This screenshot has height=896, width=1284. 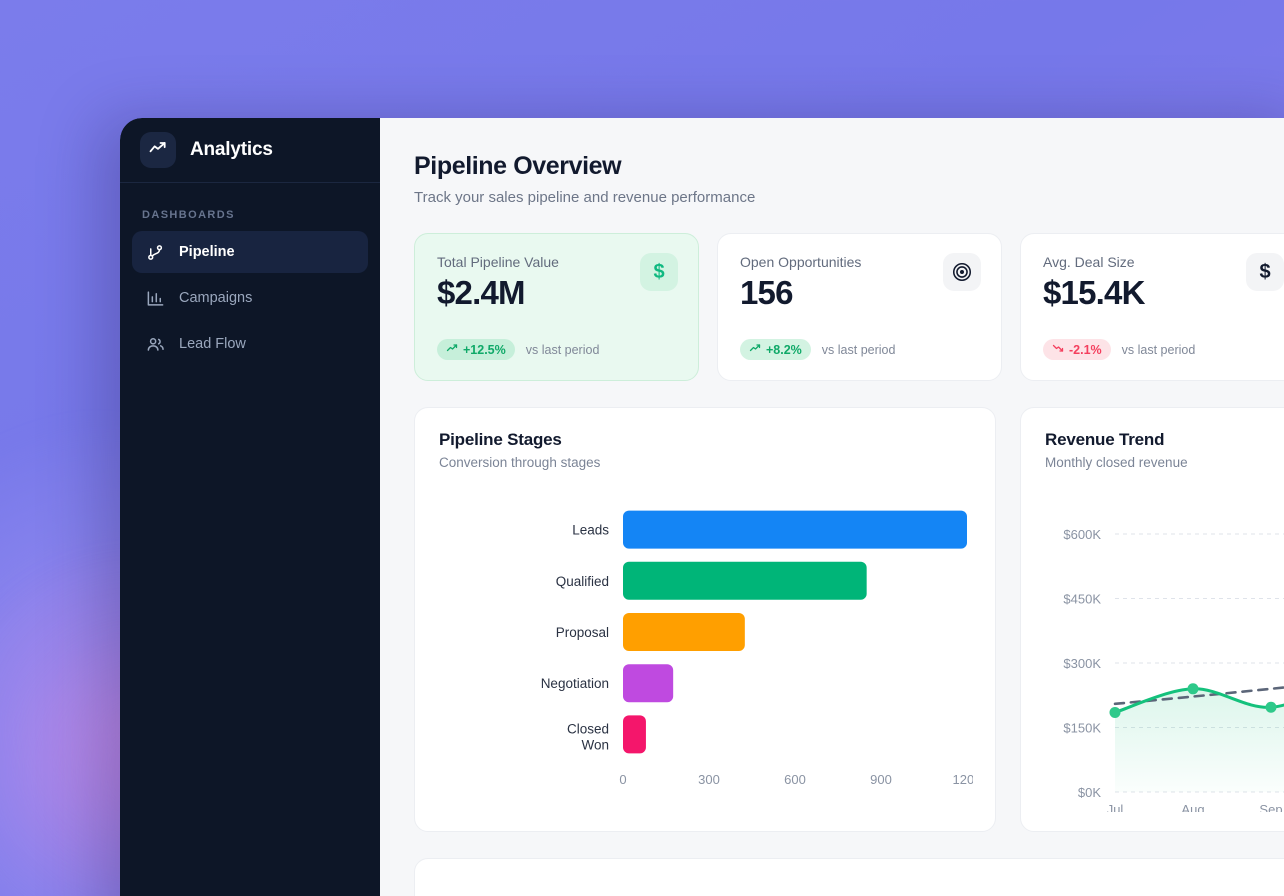 What do you see at coordinates (155, 252) in the screenshot?
I see `git-branch-icon` at bounding box center [155, 252].